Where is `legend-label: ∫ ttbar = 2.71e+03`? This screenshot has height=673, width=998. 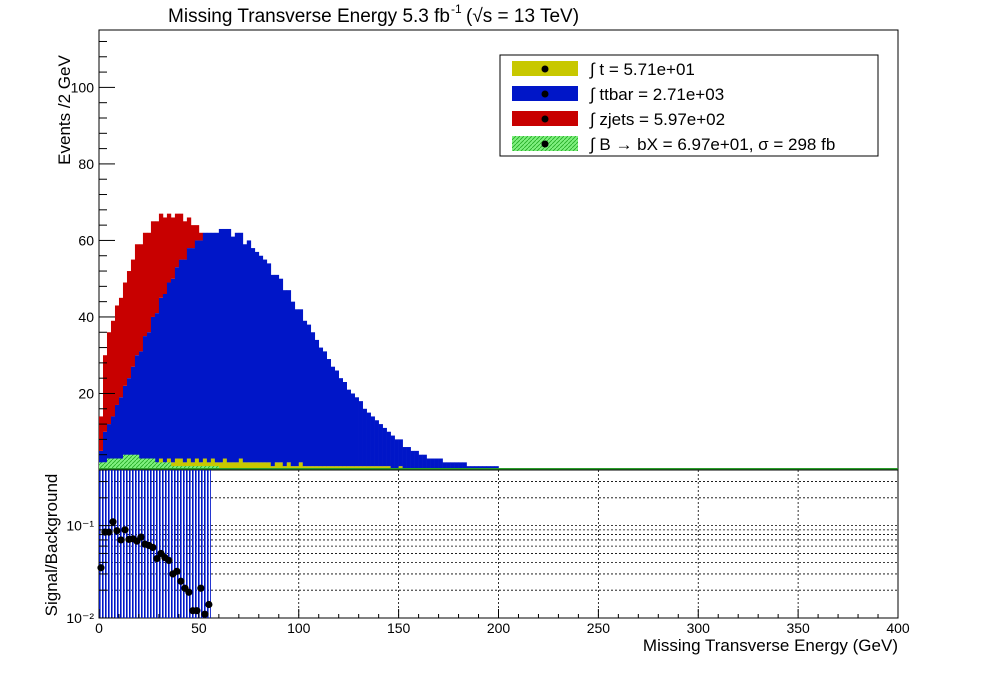
legend-label: ∫ ttbar = 2.71e+03 is located at coordinates (656, 94).